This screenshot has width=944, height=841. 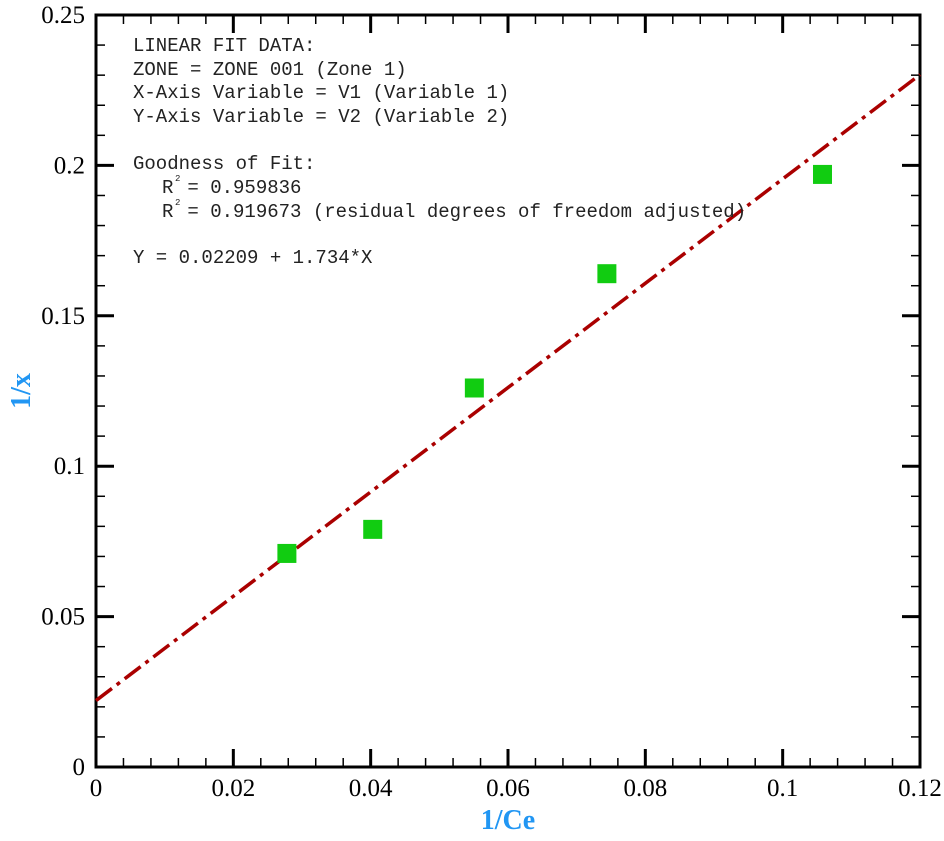 I want to click on x-tick-label: 0.02, so click(x=233, y=788).